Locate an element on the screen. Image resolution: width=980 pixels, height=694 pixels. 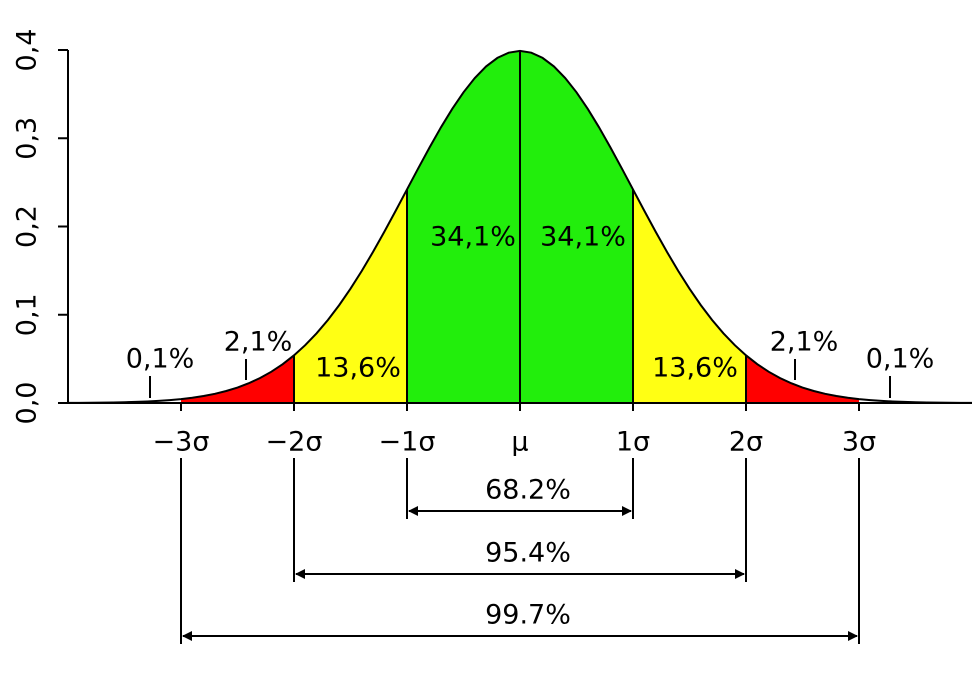
x-tick-label: μ is located at coordinates (519, 442).